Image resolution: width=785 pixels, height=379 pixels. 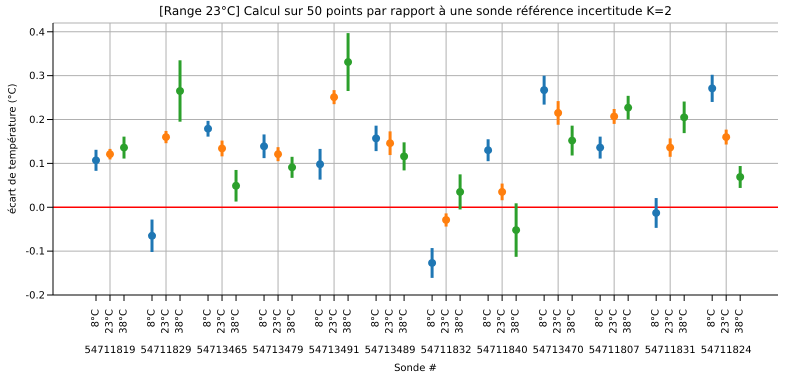 What do you see at coordinates (35, 296) in the screenshot?
I see `y-tick-label: -0.2` at bounding box center [35, 296].